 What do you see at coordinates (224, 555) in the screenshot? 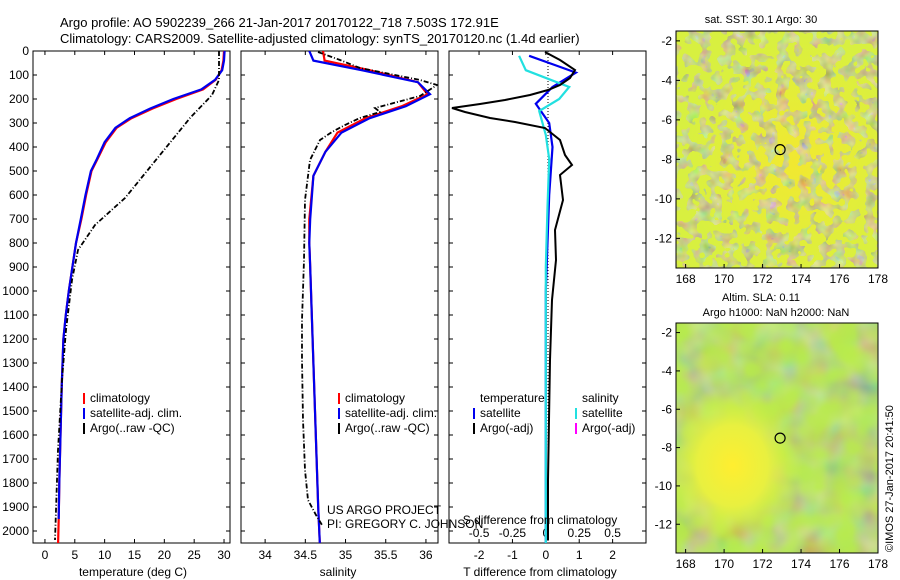
I see `temperature-tick-label: 30` at bounding box center [224, 555].